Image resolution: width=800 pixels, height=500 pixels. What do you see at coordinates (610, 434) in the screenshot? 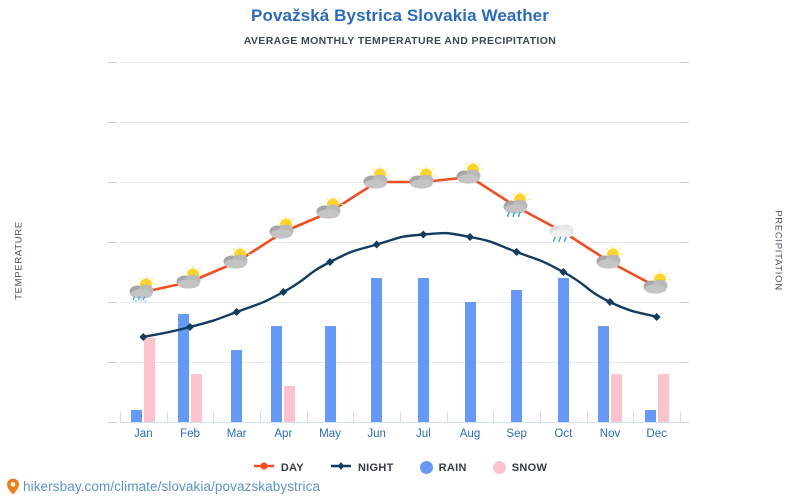
I see `x-axis-month-label-nov: Nov` at bounding box center [610, 434].